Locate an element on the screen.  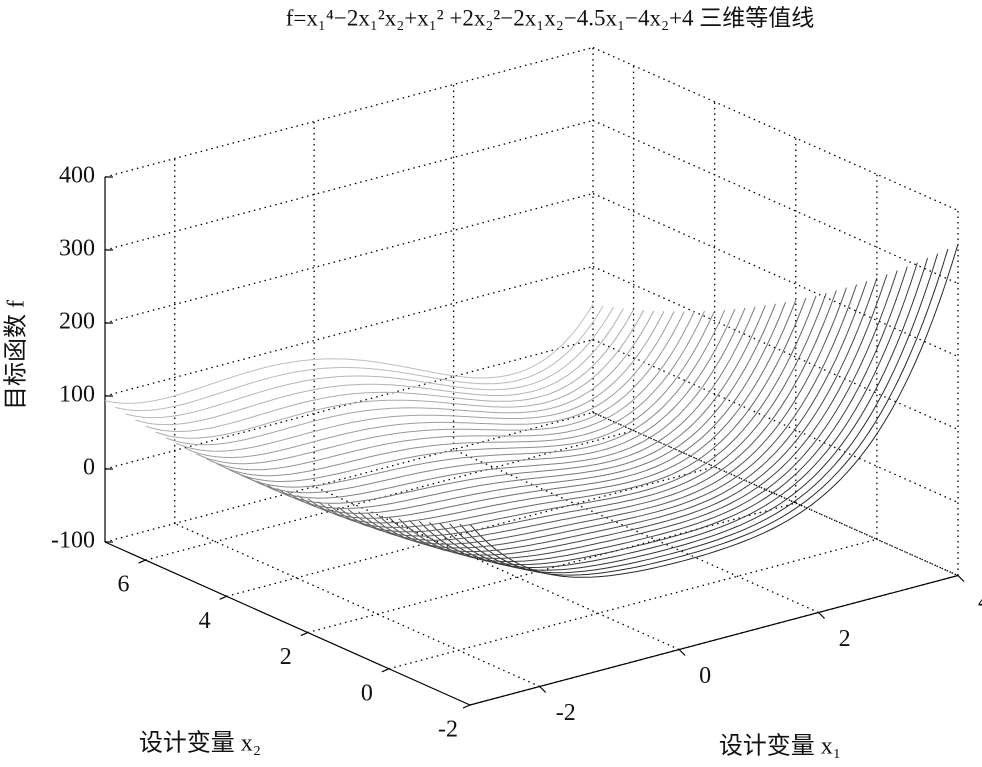
x-axis is located at coordinates (714, 640).